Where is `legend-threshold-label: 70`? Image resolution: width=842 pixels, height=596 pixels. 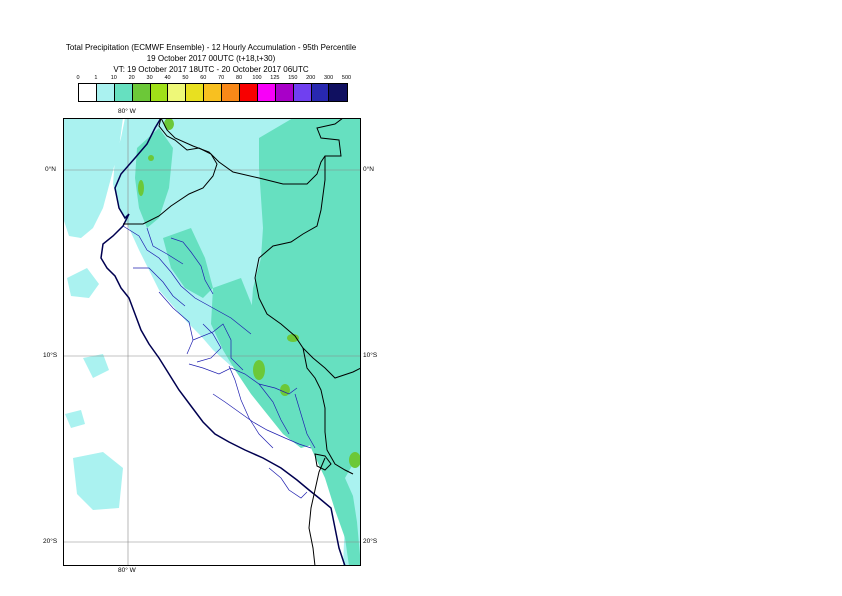
legend-threshold-label: 70 is located at coordinates (221, 78).